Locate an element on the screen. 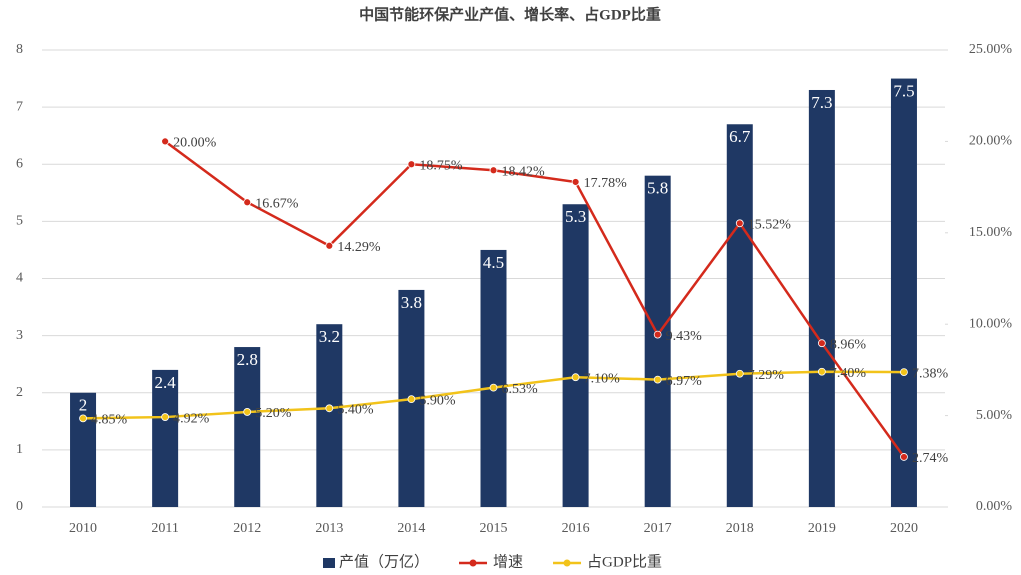  data-label: 2.74% is located at coordinates (930, 458).